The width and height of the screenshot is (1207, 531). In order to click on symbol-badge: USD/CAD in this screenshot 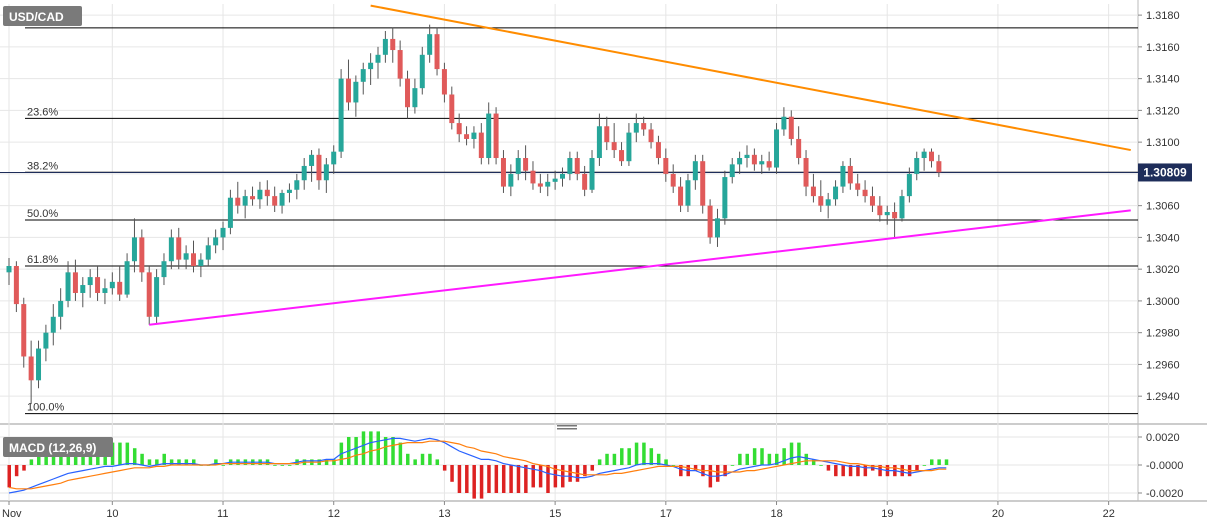, I will do `click(42, 16)`.